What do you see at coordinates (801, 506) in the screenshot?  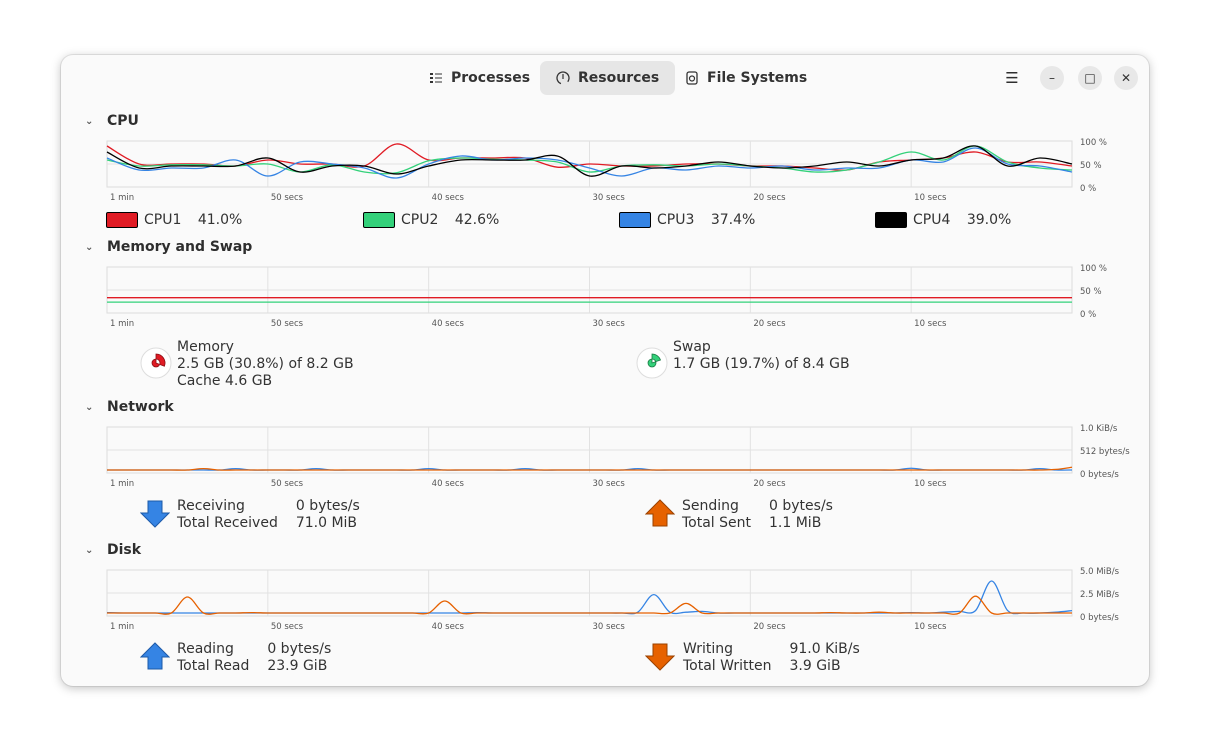 I see `sending-value: 0 bytes/s` at bounding box center [801, 506].